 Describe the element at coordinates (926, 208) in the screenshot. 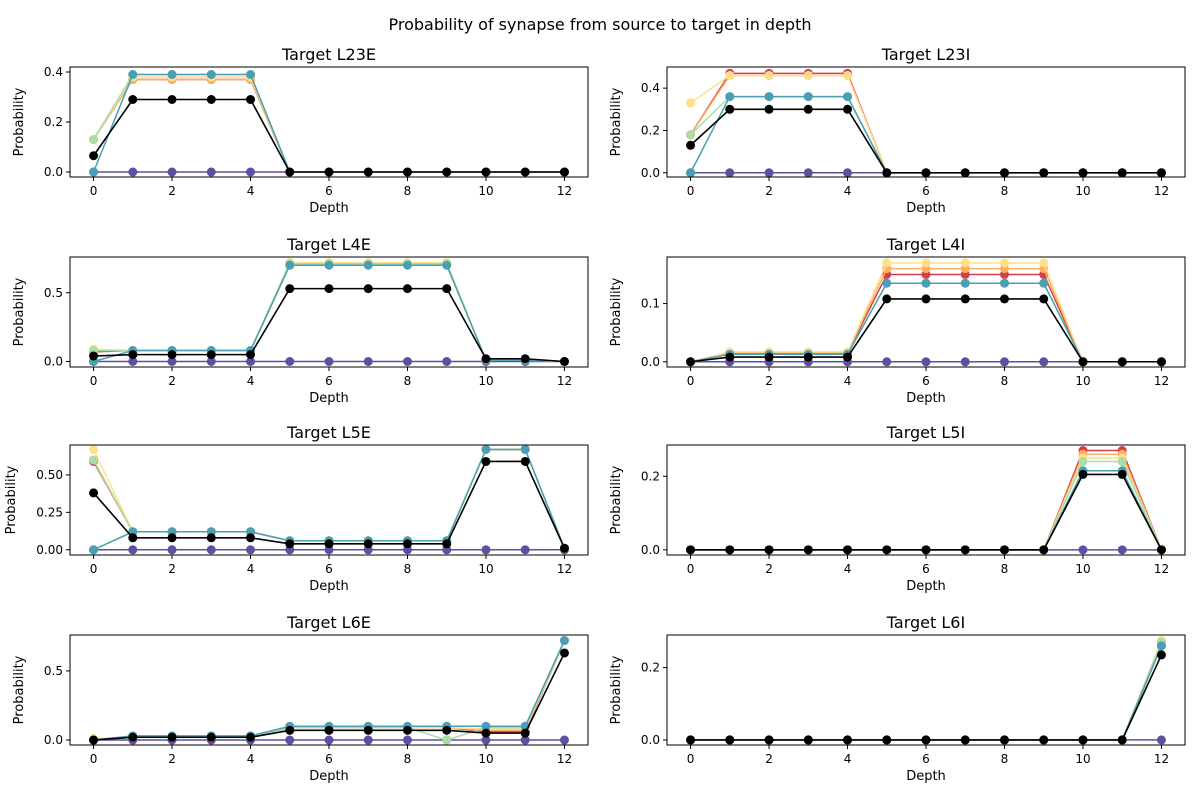

I see `x-axis-label: Depth` at that location.